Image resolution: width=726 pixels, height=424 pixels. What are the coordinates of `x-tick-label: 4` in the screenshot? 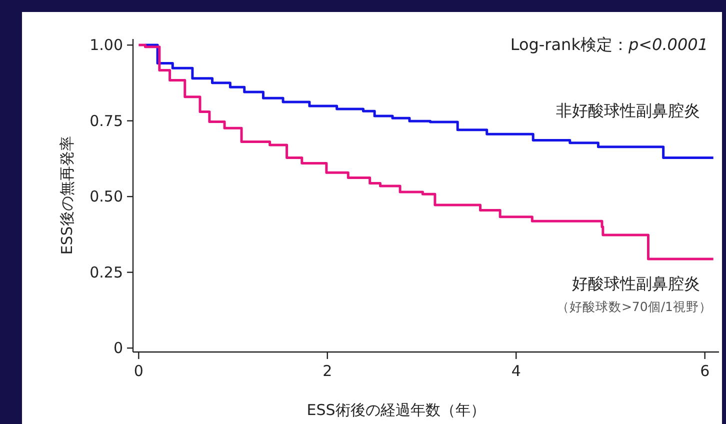 It's located at (516, 371).